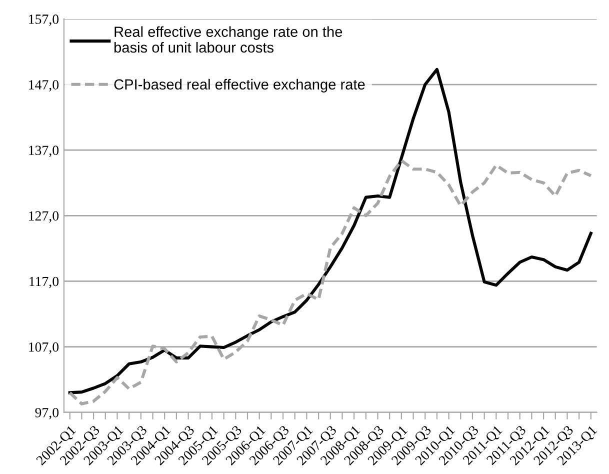  Describe the element at coordinates (44, 86) in the screenshot. I see `y-tick-label: 147,0` at that location.